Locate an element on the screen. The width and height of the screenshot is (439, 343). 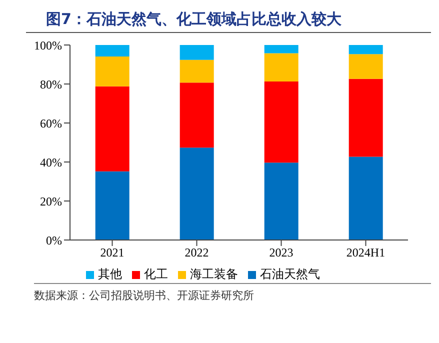
legend-label: 化工 is located at coordinates (156, 274).